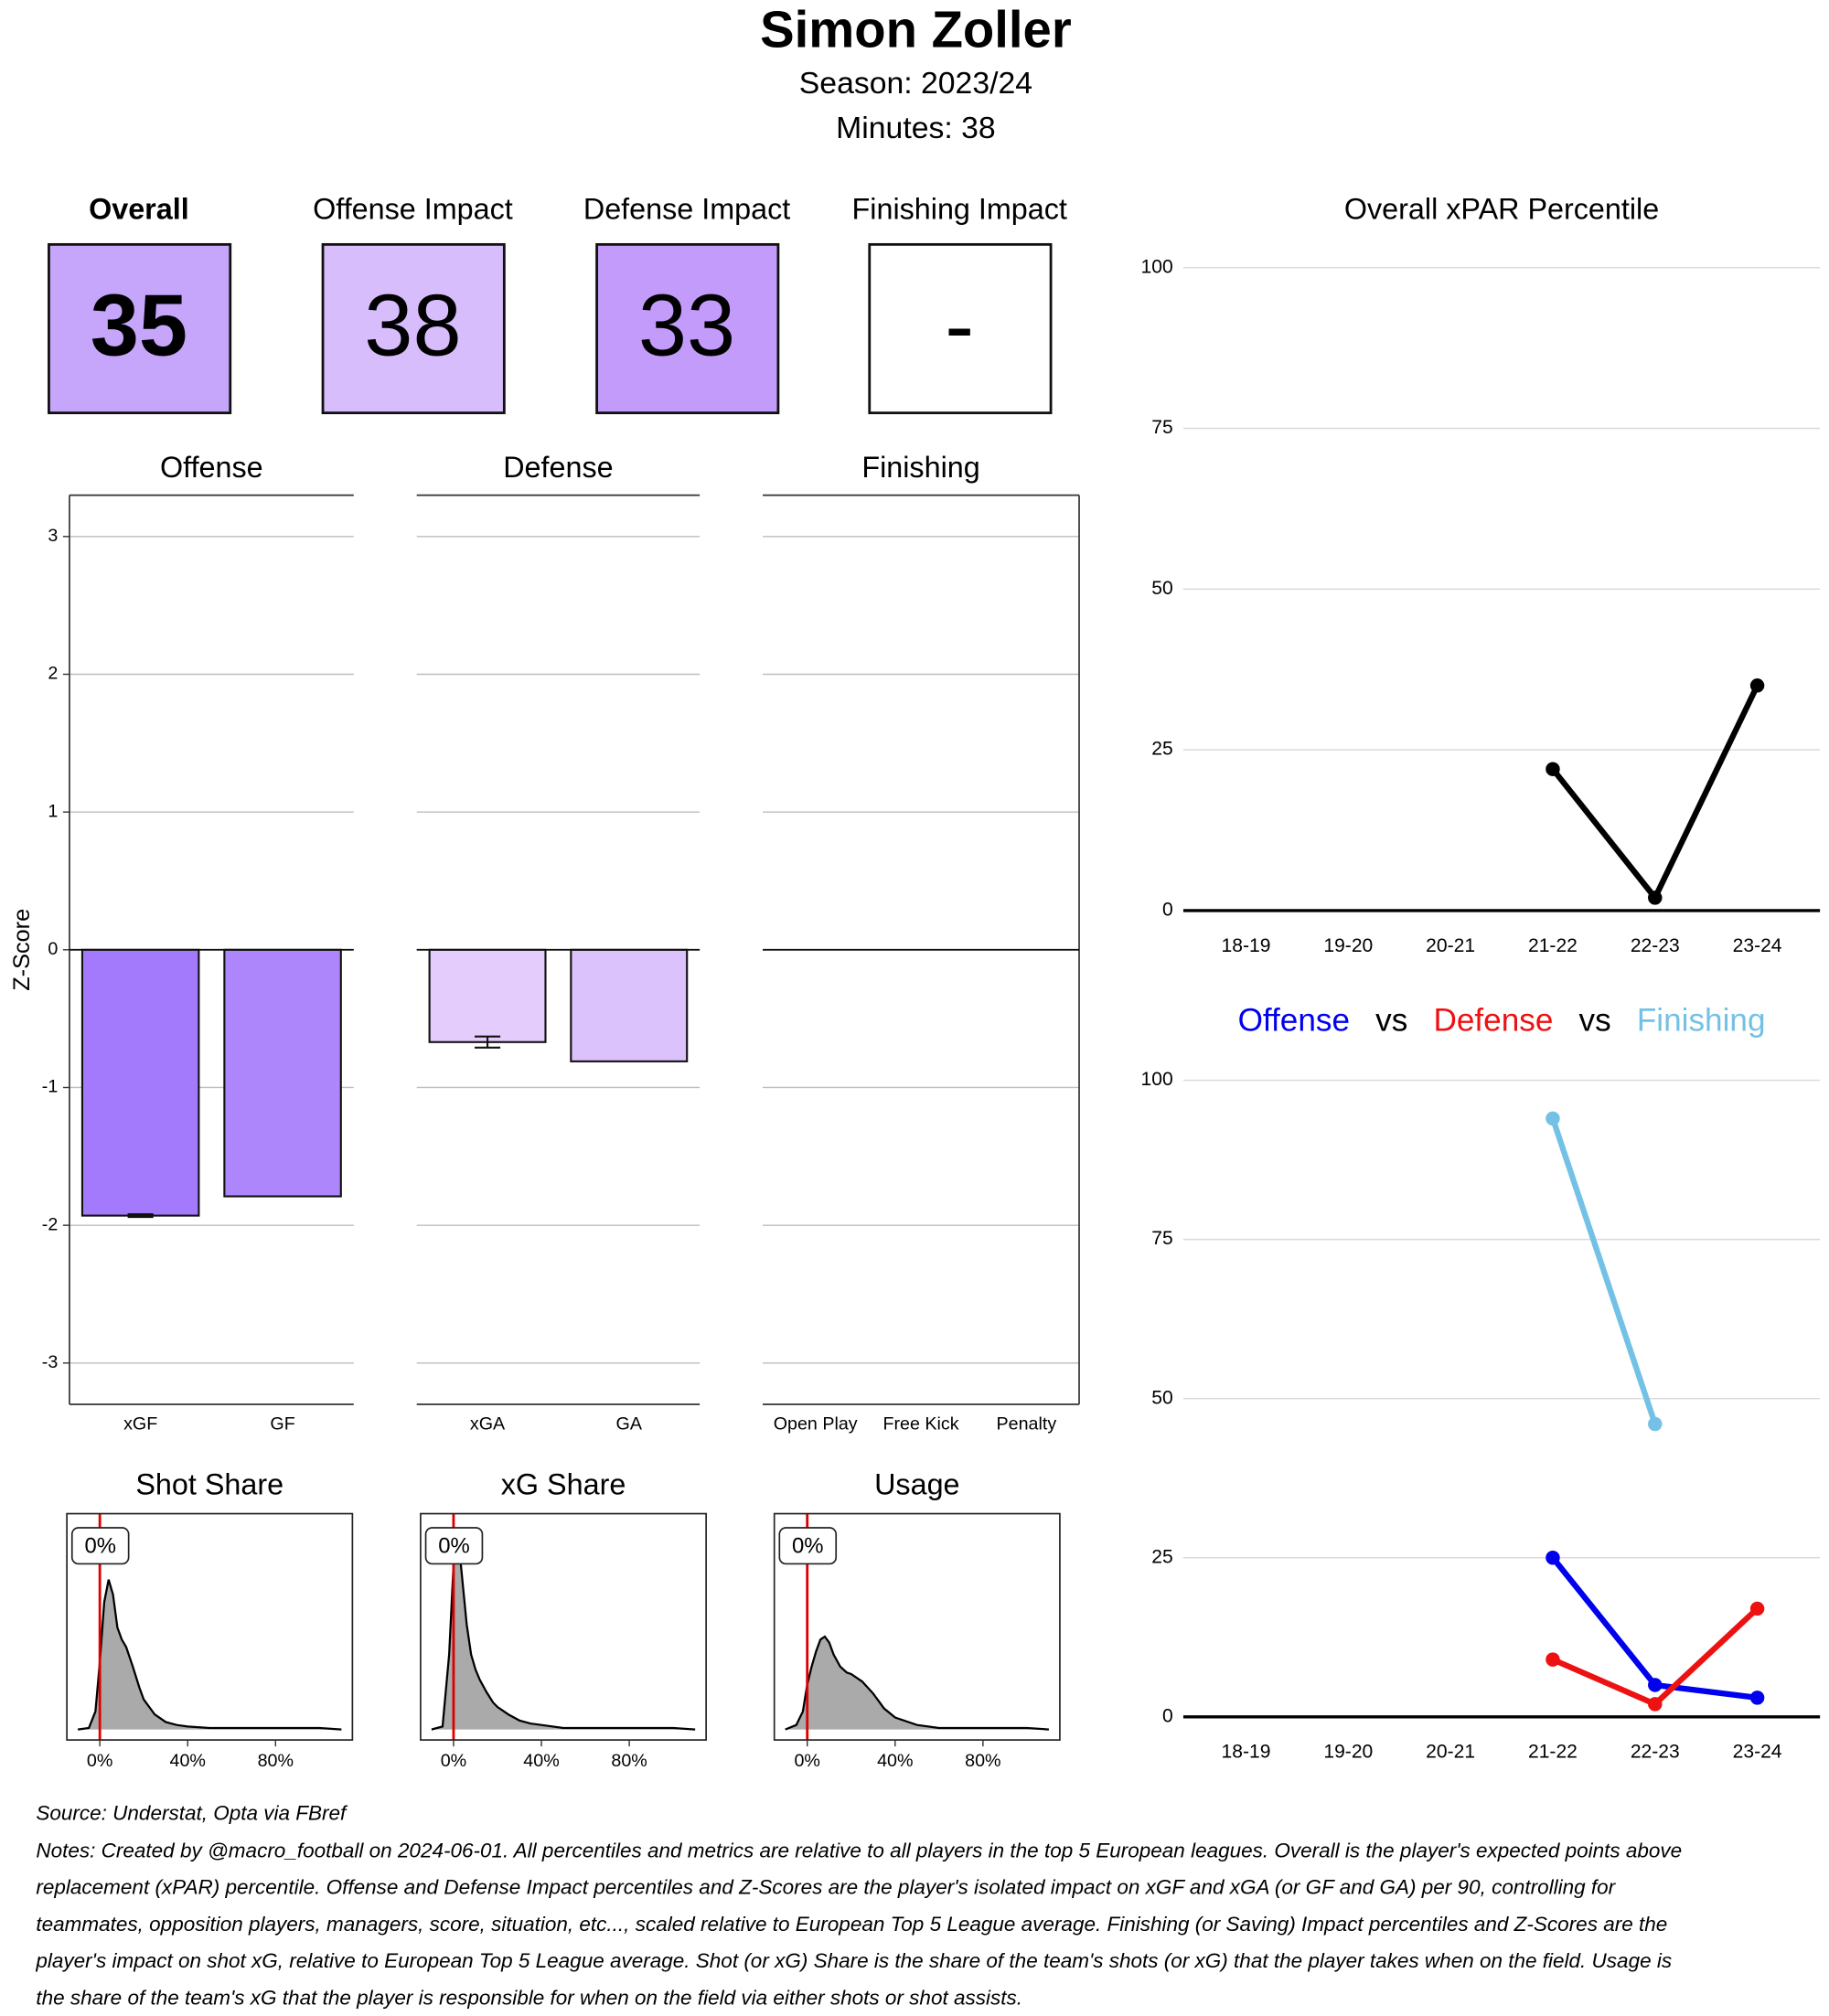 The height and width of the screenshot is (2016, 1829). What do you see at coordinates (1391, 1021) in the screenshot?
I see `legend-separator: vs` at bounding box center [1391, 1021].